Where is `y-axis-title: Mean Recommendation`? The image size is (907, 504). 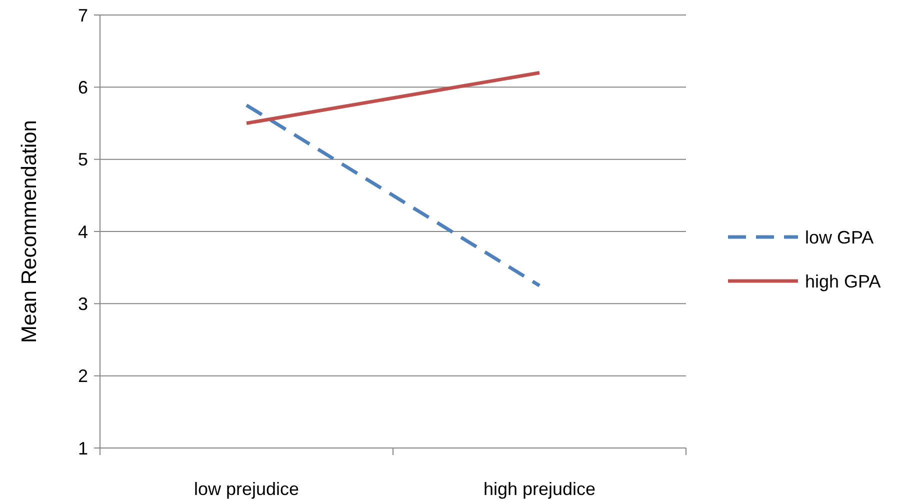 y-axis-title: Mean Recommendation is located at coordinates (29, 231).